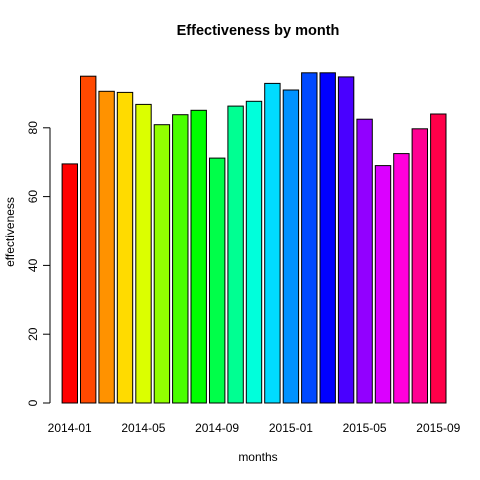 The image size is (480, 480). What do you see at coordinates (143, 428) in the screenshot?
I see `x-tick-label: 2014-05` at bounding box center [143, 428].